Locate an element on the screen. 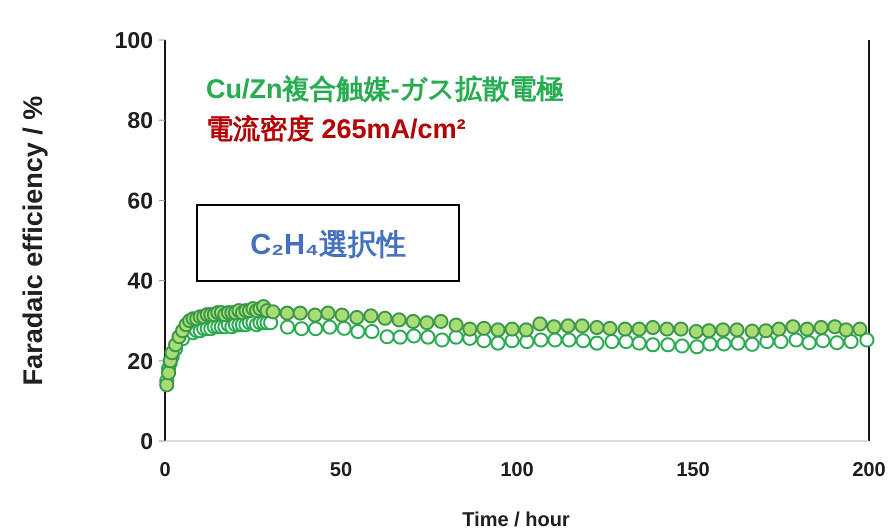 Image resolution: width=891 pixels, height=531 pixels. x-tick-label: 0 is located at coordinates (165, 470).